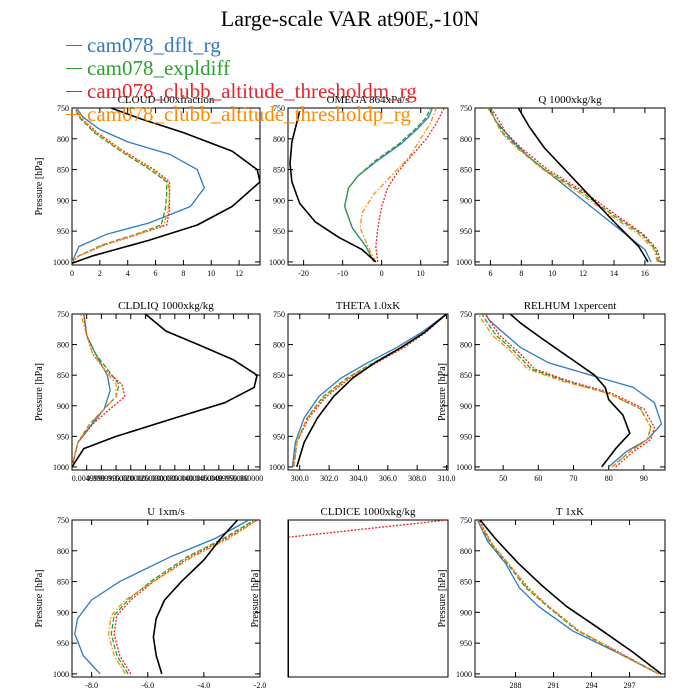 The height and width of the screenshot is (700, 700). What do you see at coordinates (128, 273) in the screenshot?
I see `x-tick-label: 4` at bounding box center [128, 273].